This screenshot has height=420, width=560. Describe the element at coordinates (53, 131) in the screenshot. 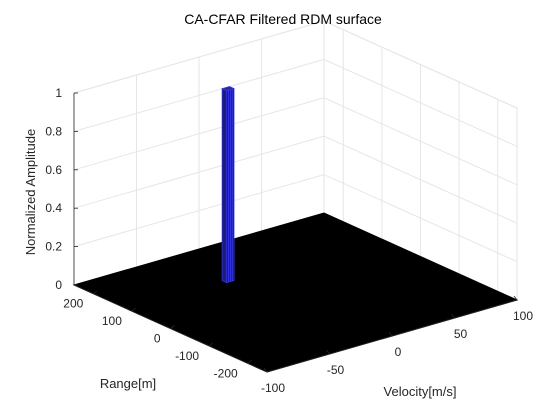

I see `z-tick-label: 0.8` at that location.